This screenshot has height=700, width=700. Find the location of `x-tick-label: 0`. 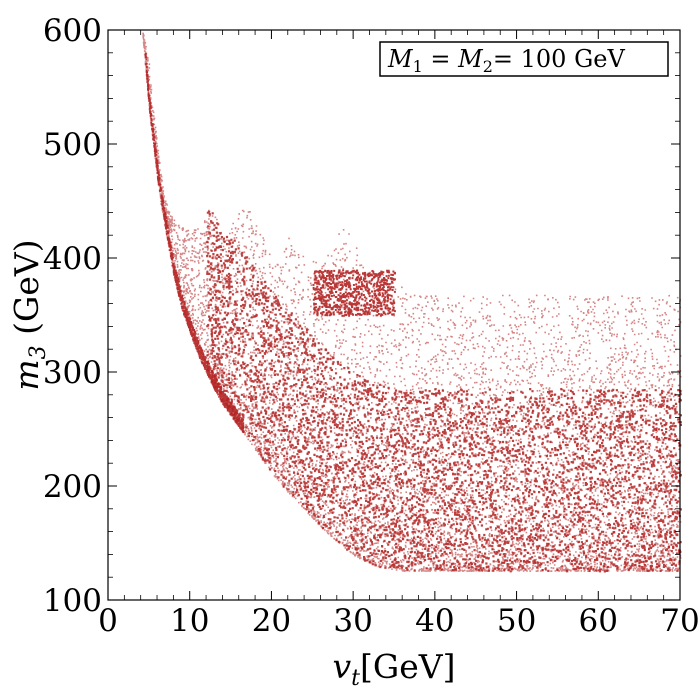

x-tick-label: 0 is located at coordinates (108, 621).